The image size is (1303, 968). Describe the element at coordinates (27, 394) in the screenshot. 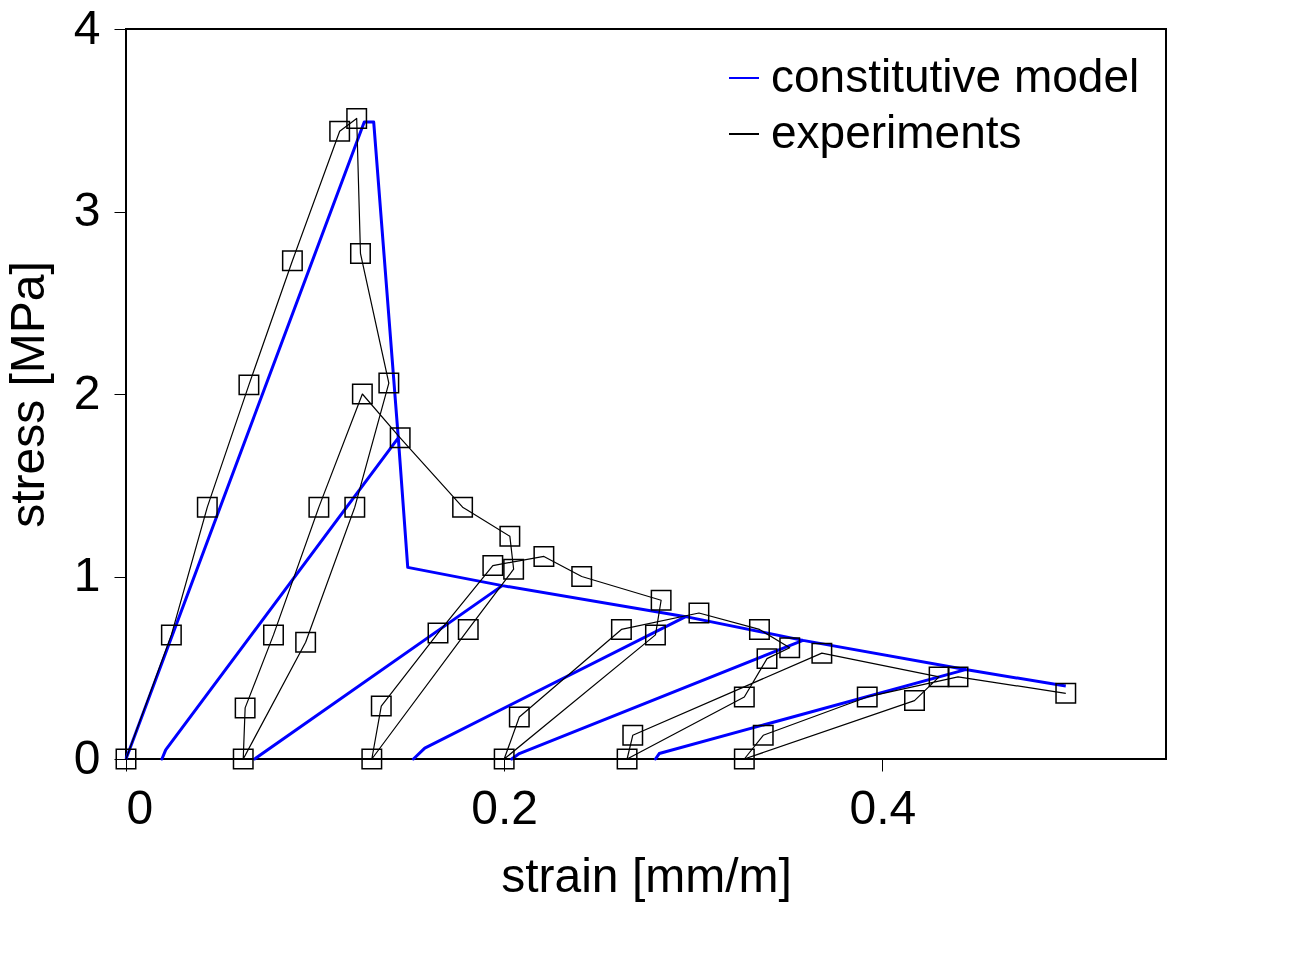

I see `y-axis-title: stress [MPa]` at that location.